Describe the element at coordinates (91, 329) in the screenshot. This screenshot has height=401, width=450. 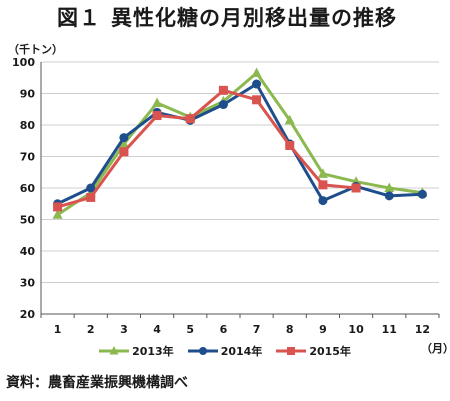
I see `x-tick-label-2: 2` at that location.